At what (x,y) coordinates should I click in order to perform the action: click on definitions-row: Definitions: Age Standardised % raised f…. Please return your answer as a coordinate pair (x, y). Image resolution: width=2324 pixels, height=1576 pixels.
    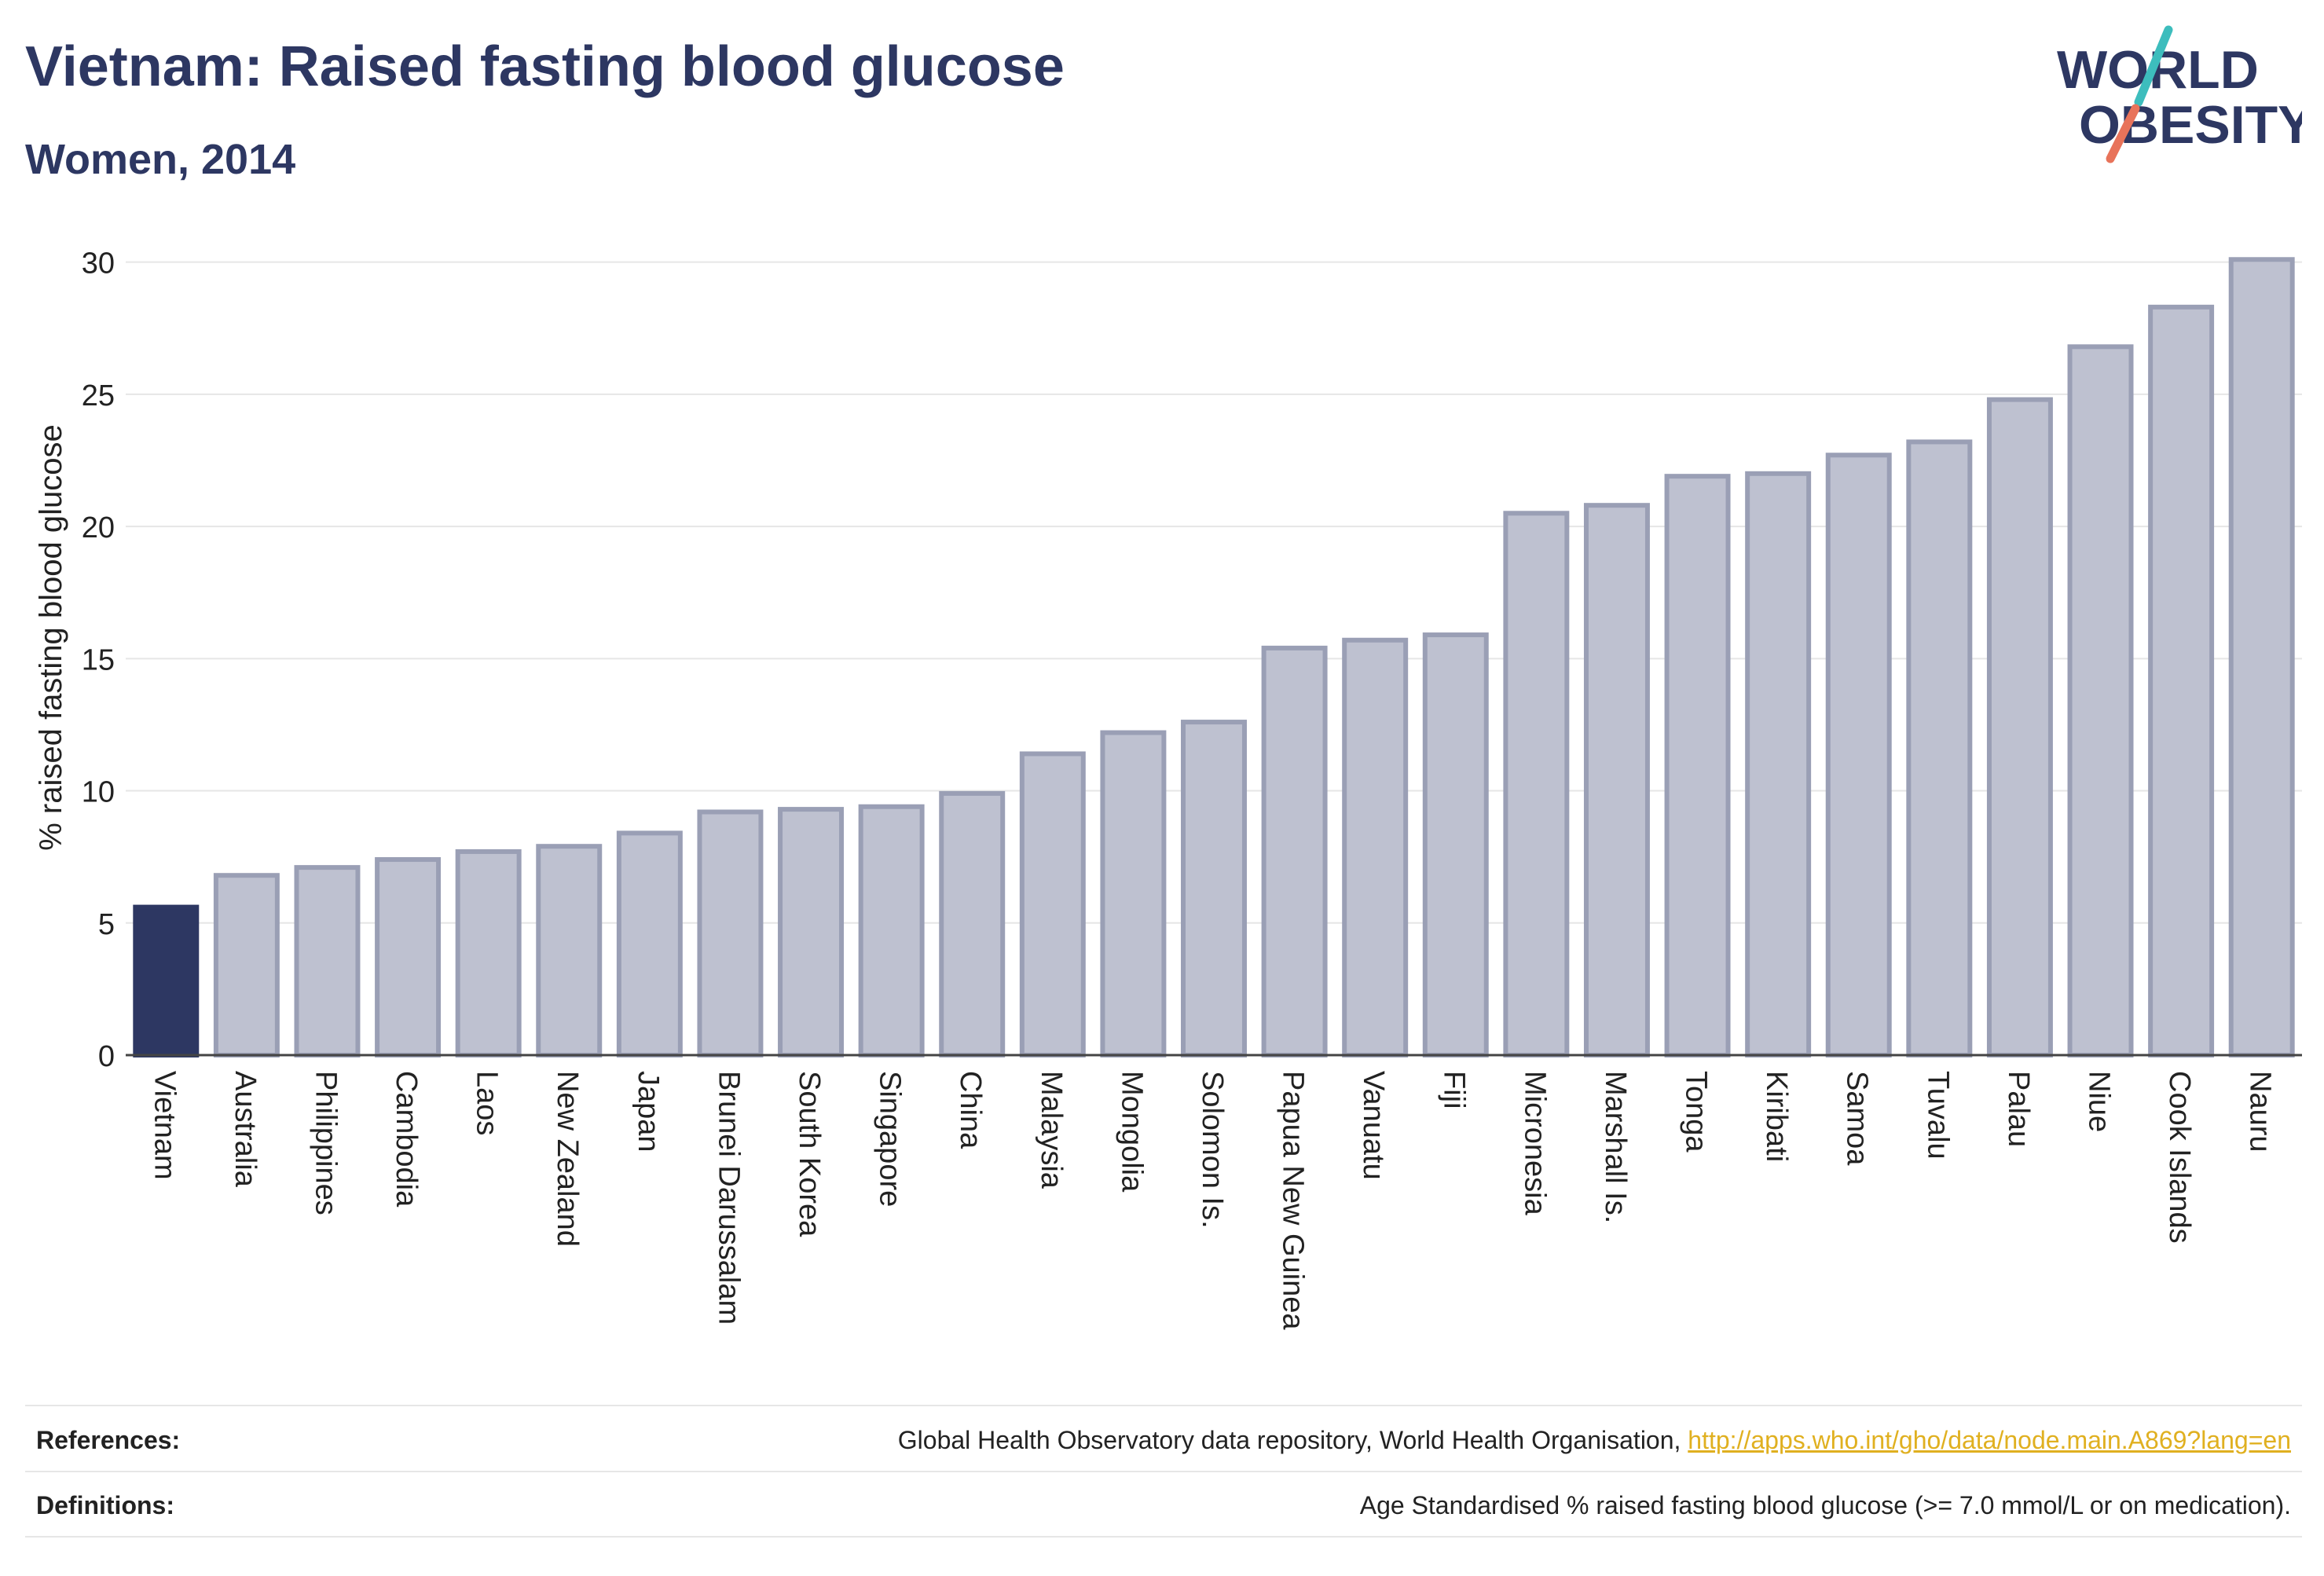
    Looking at the image, I should click on (1163, 1505).